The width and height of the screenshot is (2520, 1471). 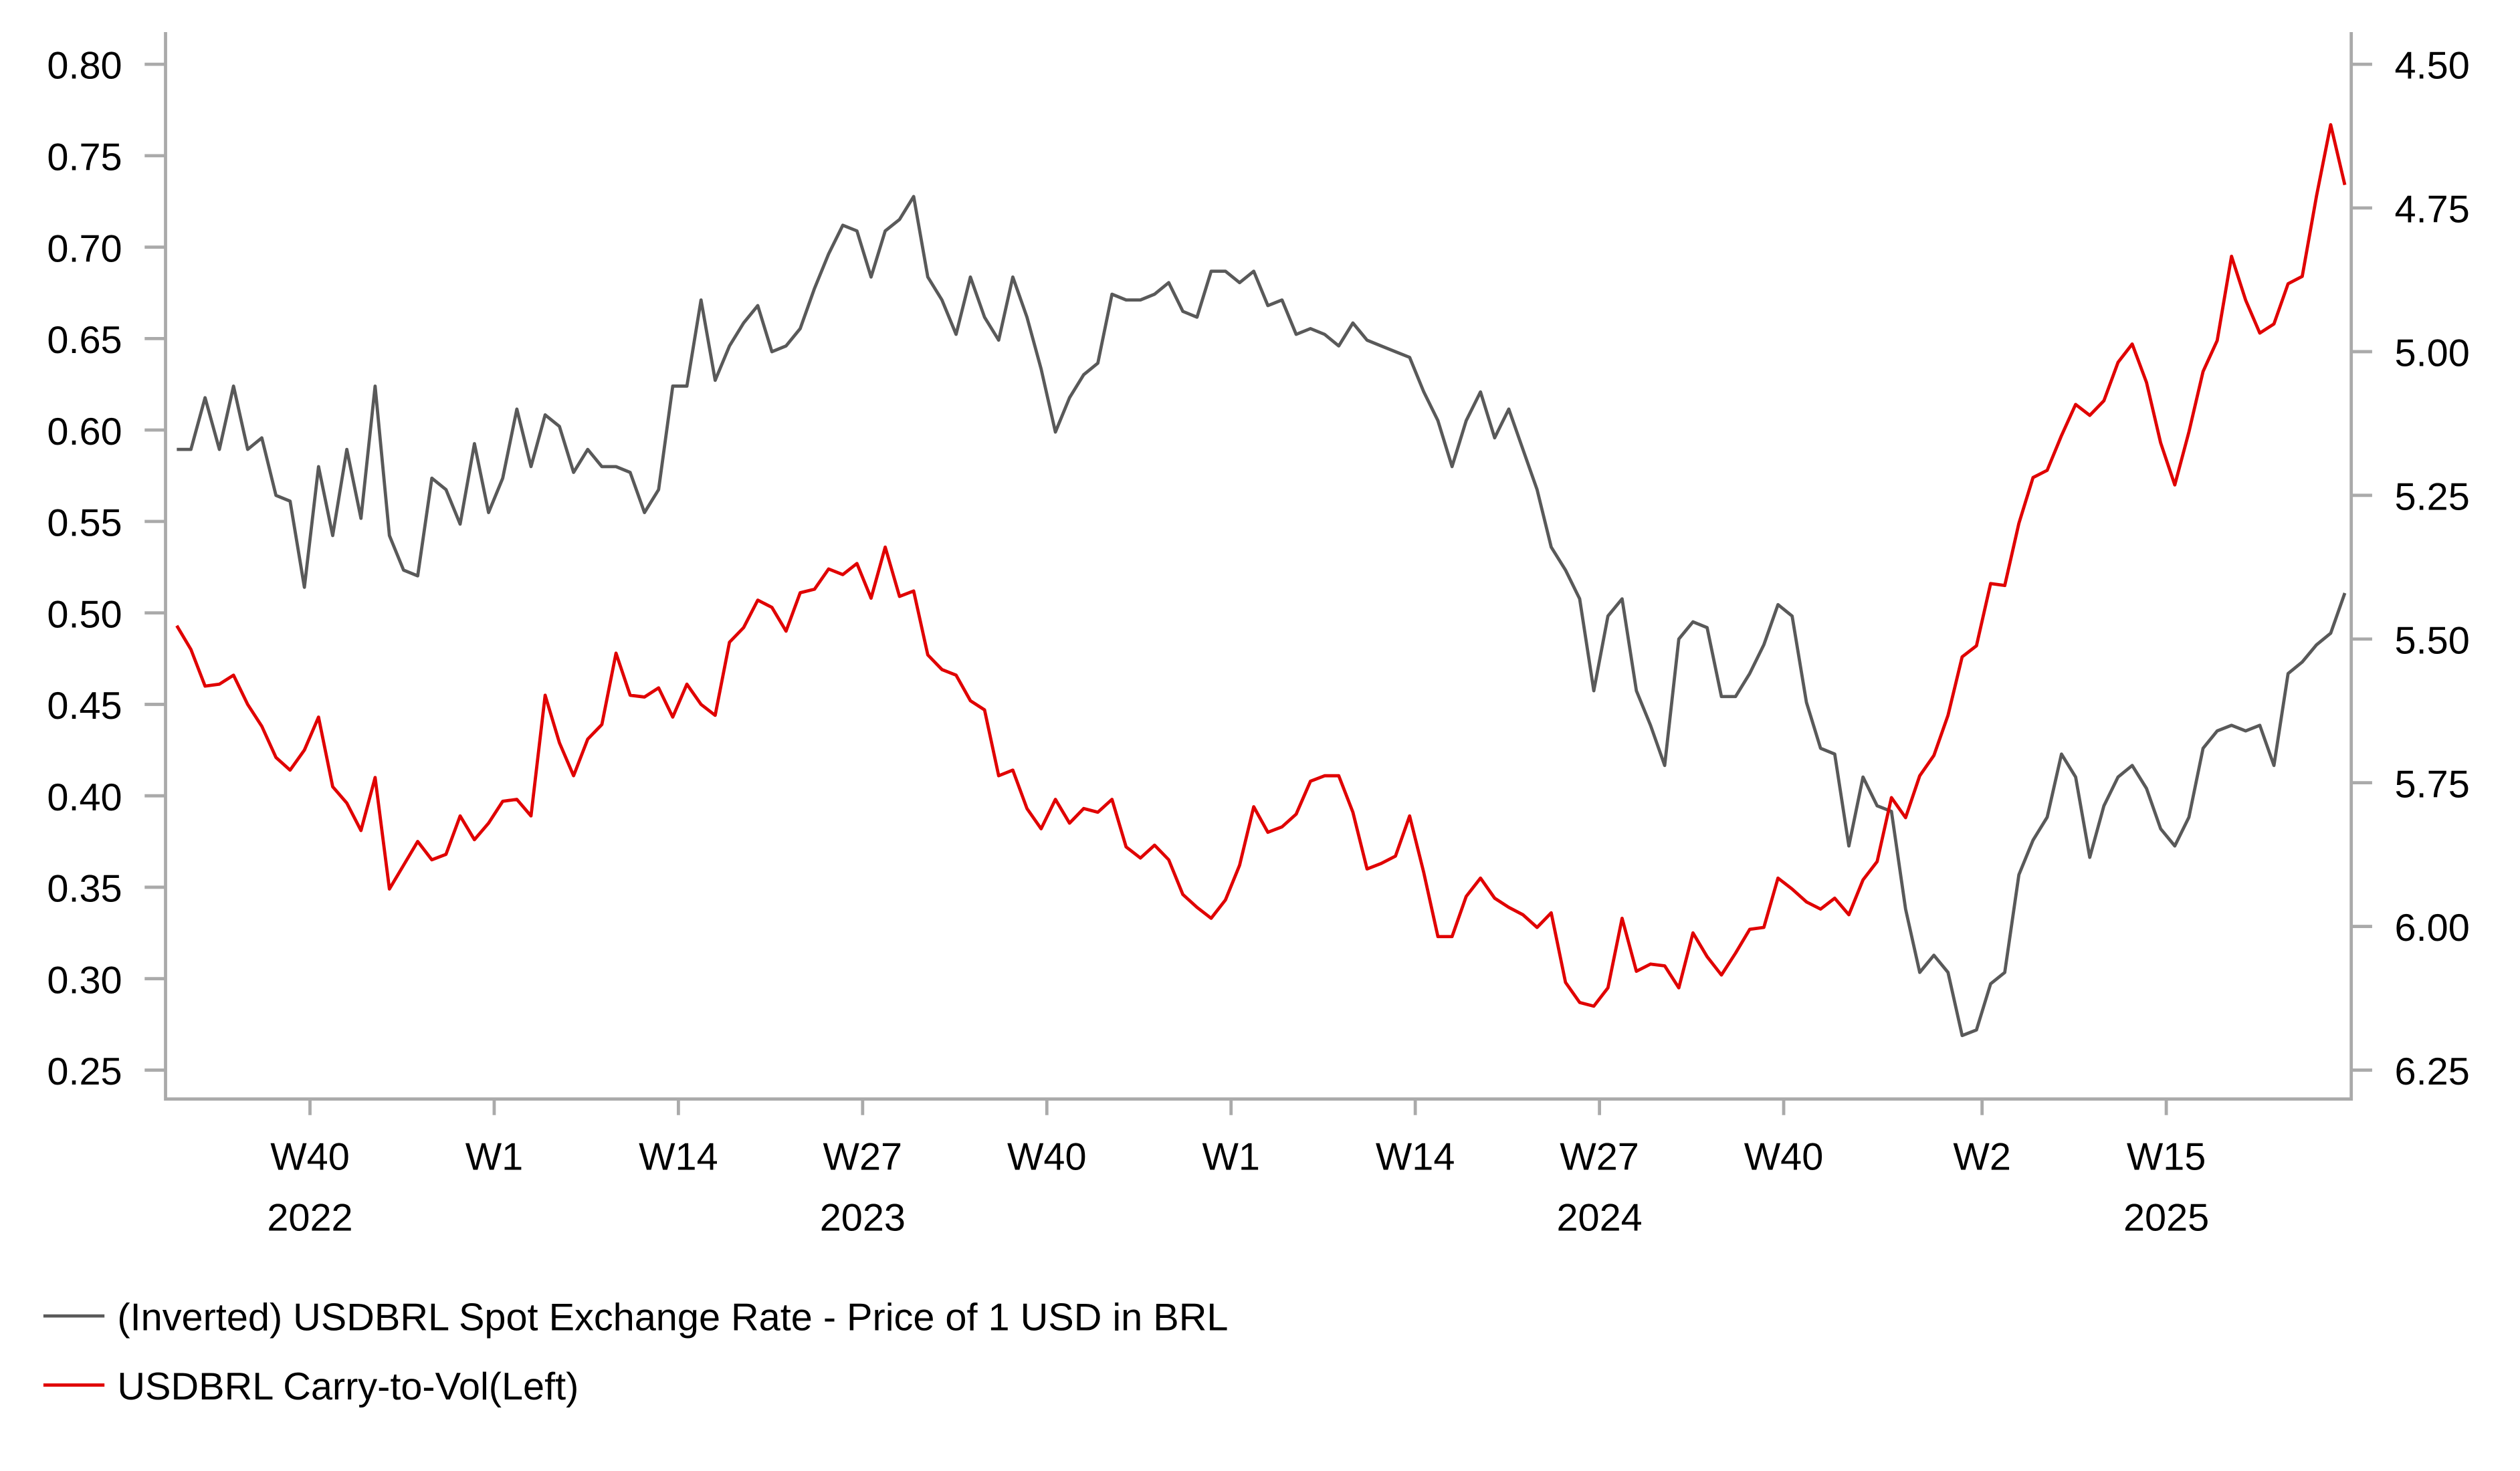 What do you see at coordinates (863, 1218) in the screenshot?
I see `x-year-label: 2023` at bounding box center [863, 1218].